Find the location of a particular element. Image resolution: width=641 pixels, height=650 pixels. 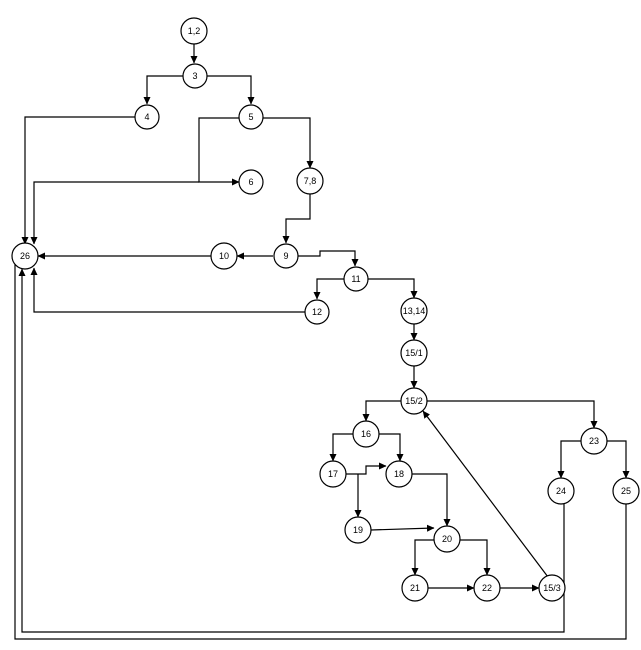

node-label: 23 is located at coordinates (594, 441).